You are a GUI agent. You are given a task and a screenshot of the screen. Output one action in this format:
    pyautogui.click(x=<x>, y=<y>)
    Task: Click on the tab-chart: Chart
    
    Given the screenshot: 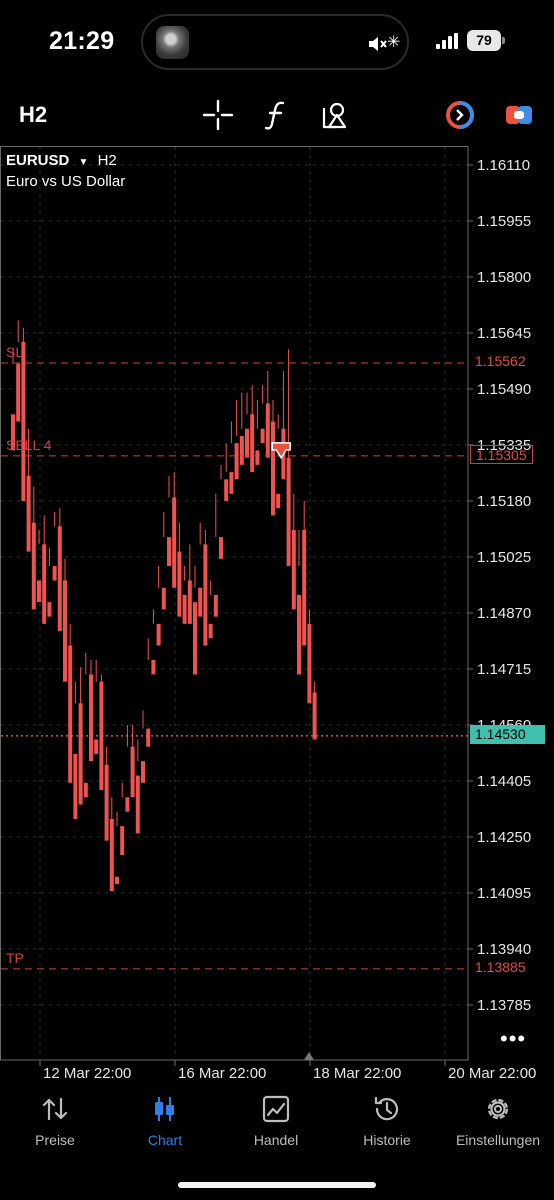 What is the action you would take?
    pyautogui.click(x=165, y=1124)
    